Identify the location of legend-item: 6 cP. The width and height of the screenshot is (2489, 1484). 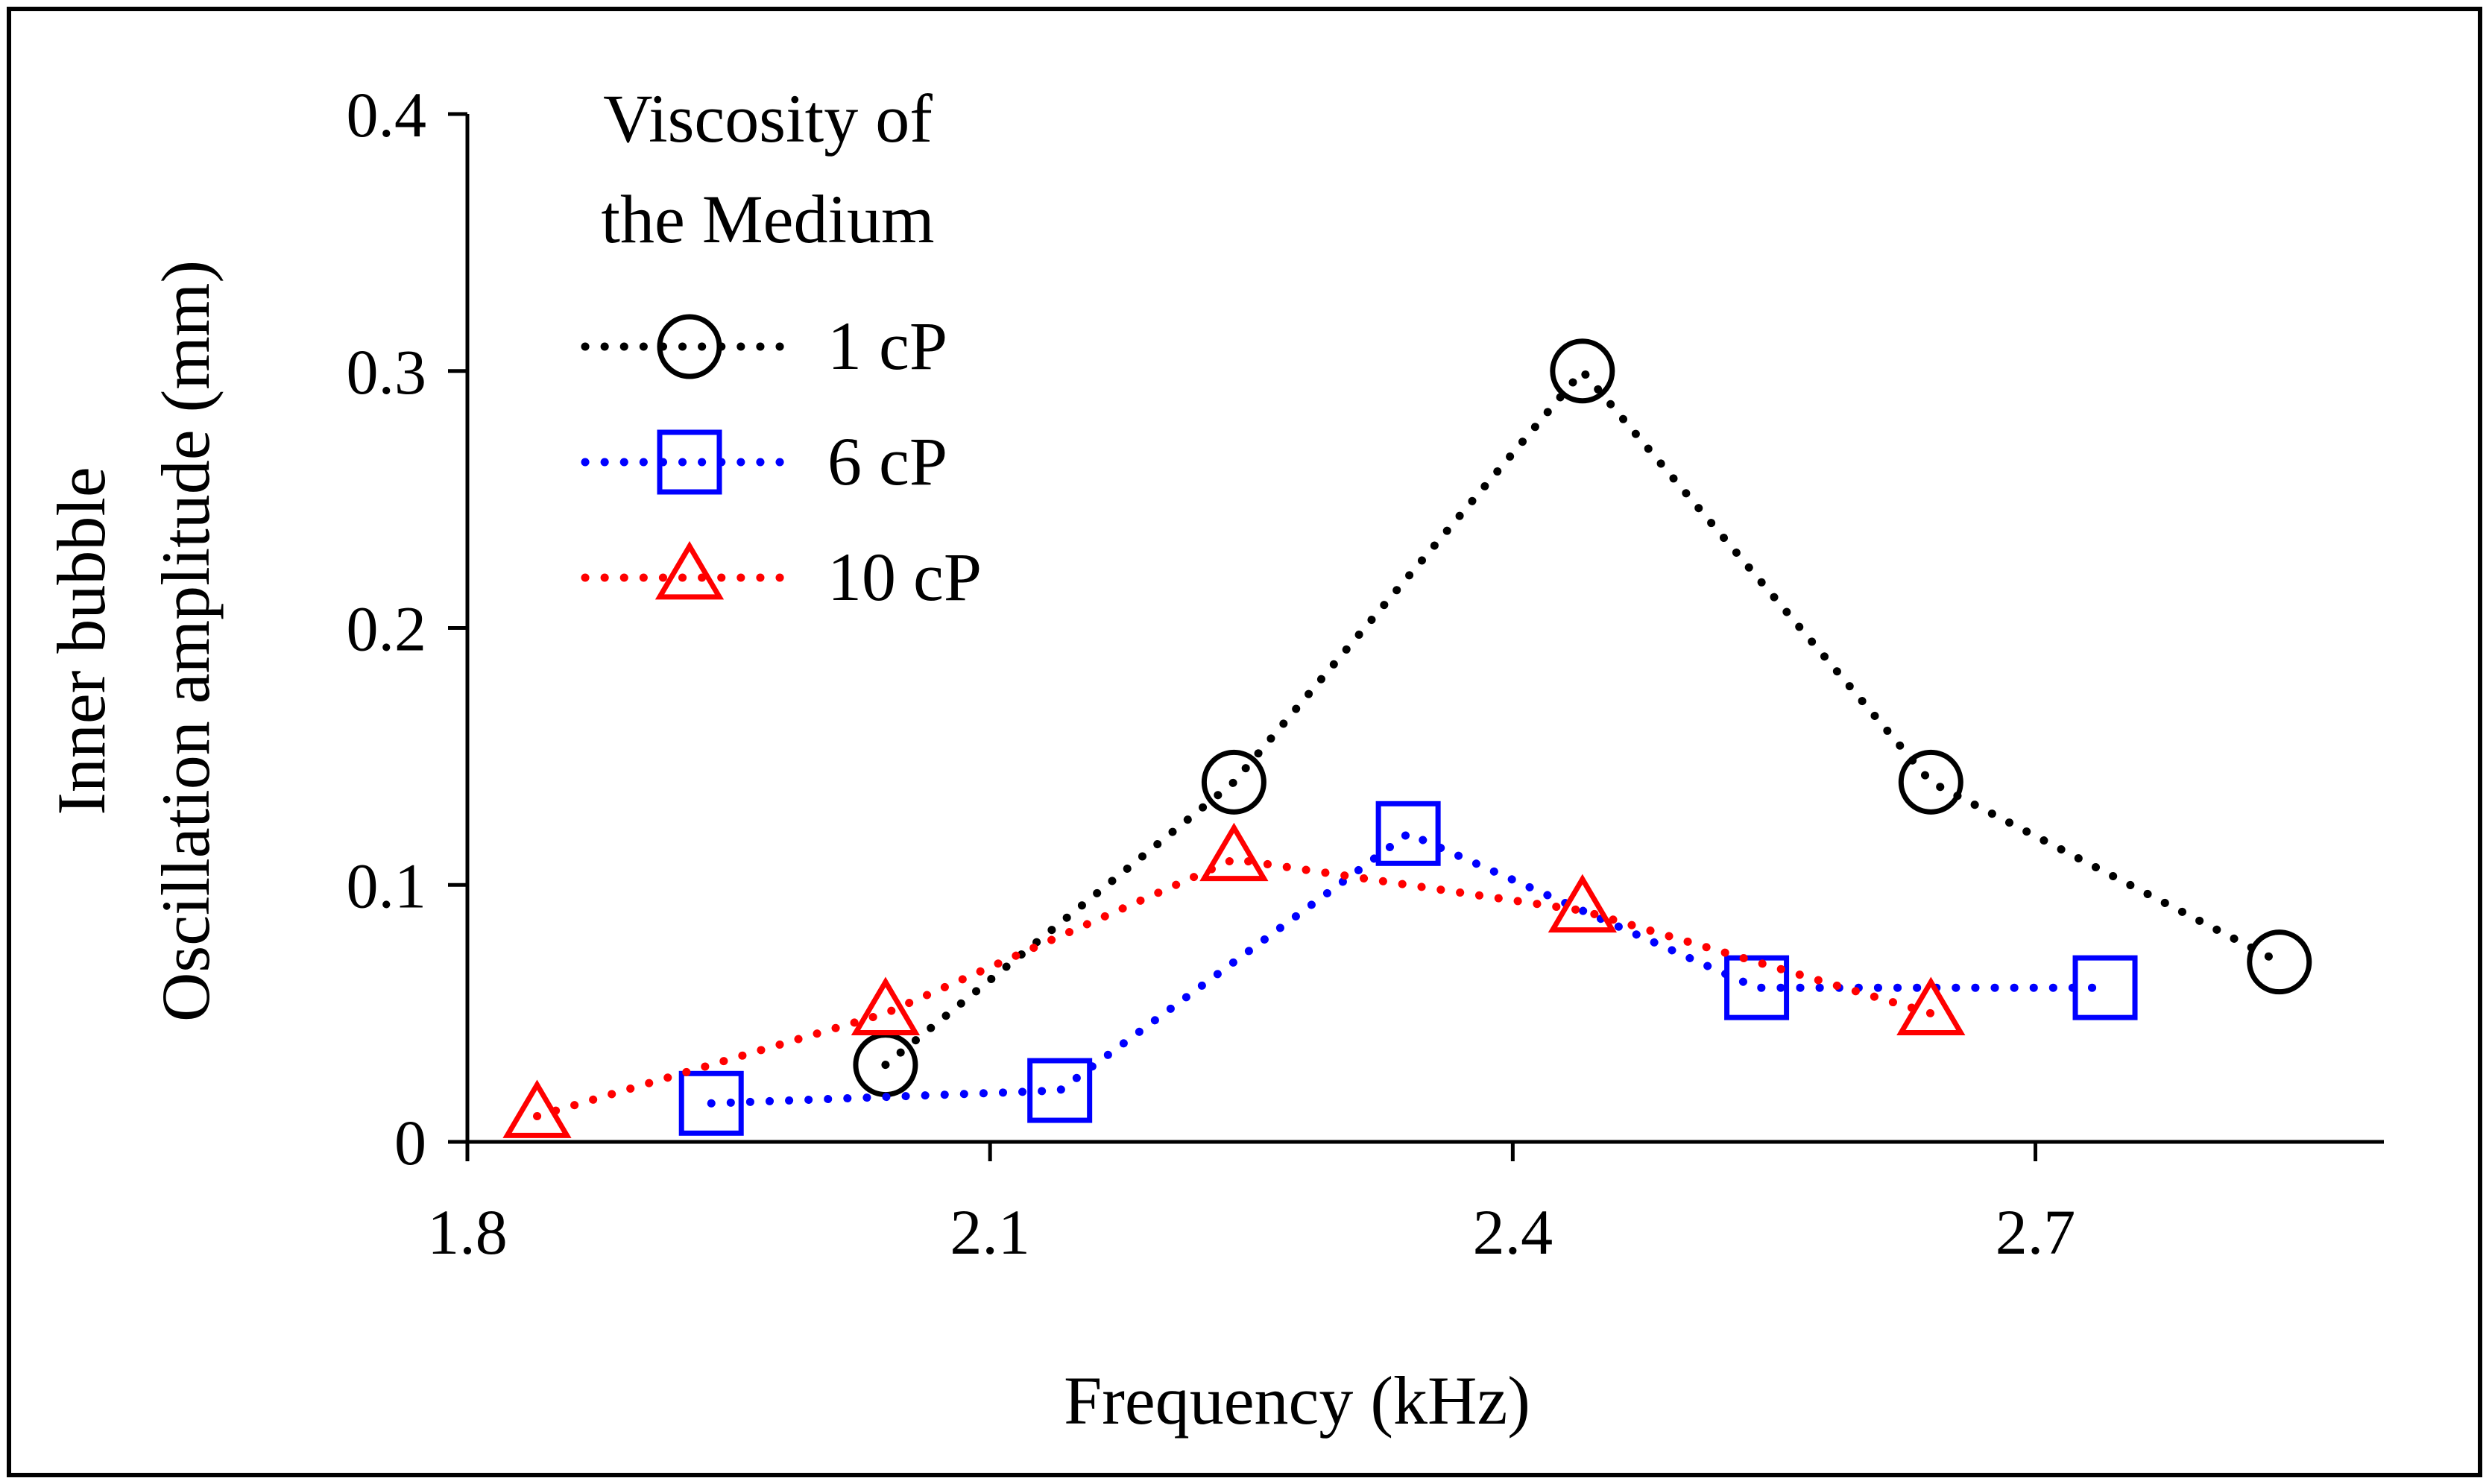
(764, 461).